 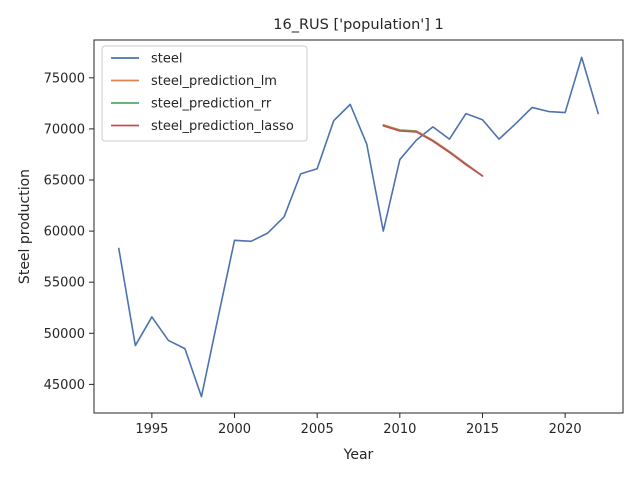 I want to click on x-tick-label: 2015, so click(x=482, y=429).